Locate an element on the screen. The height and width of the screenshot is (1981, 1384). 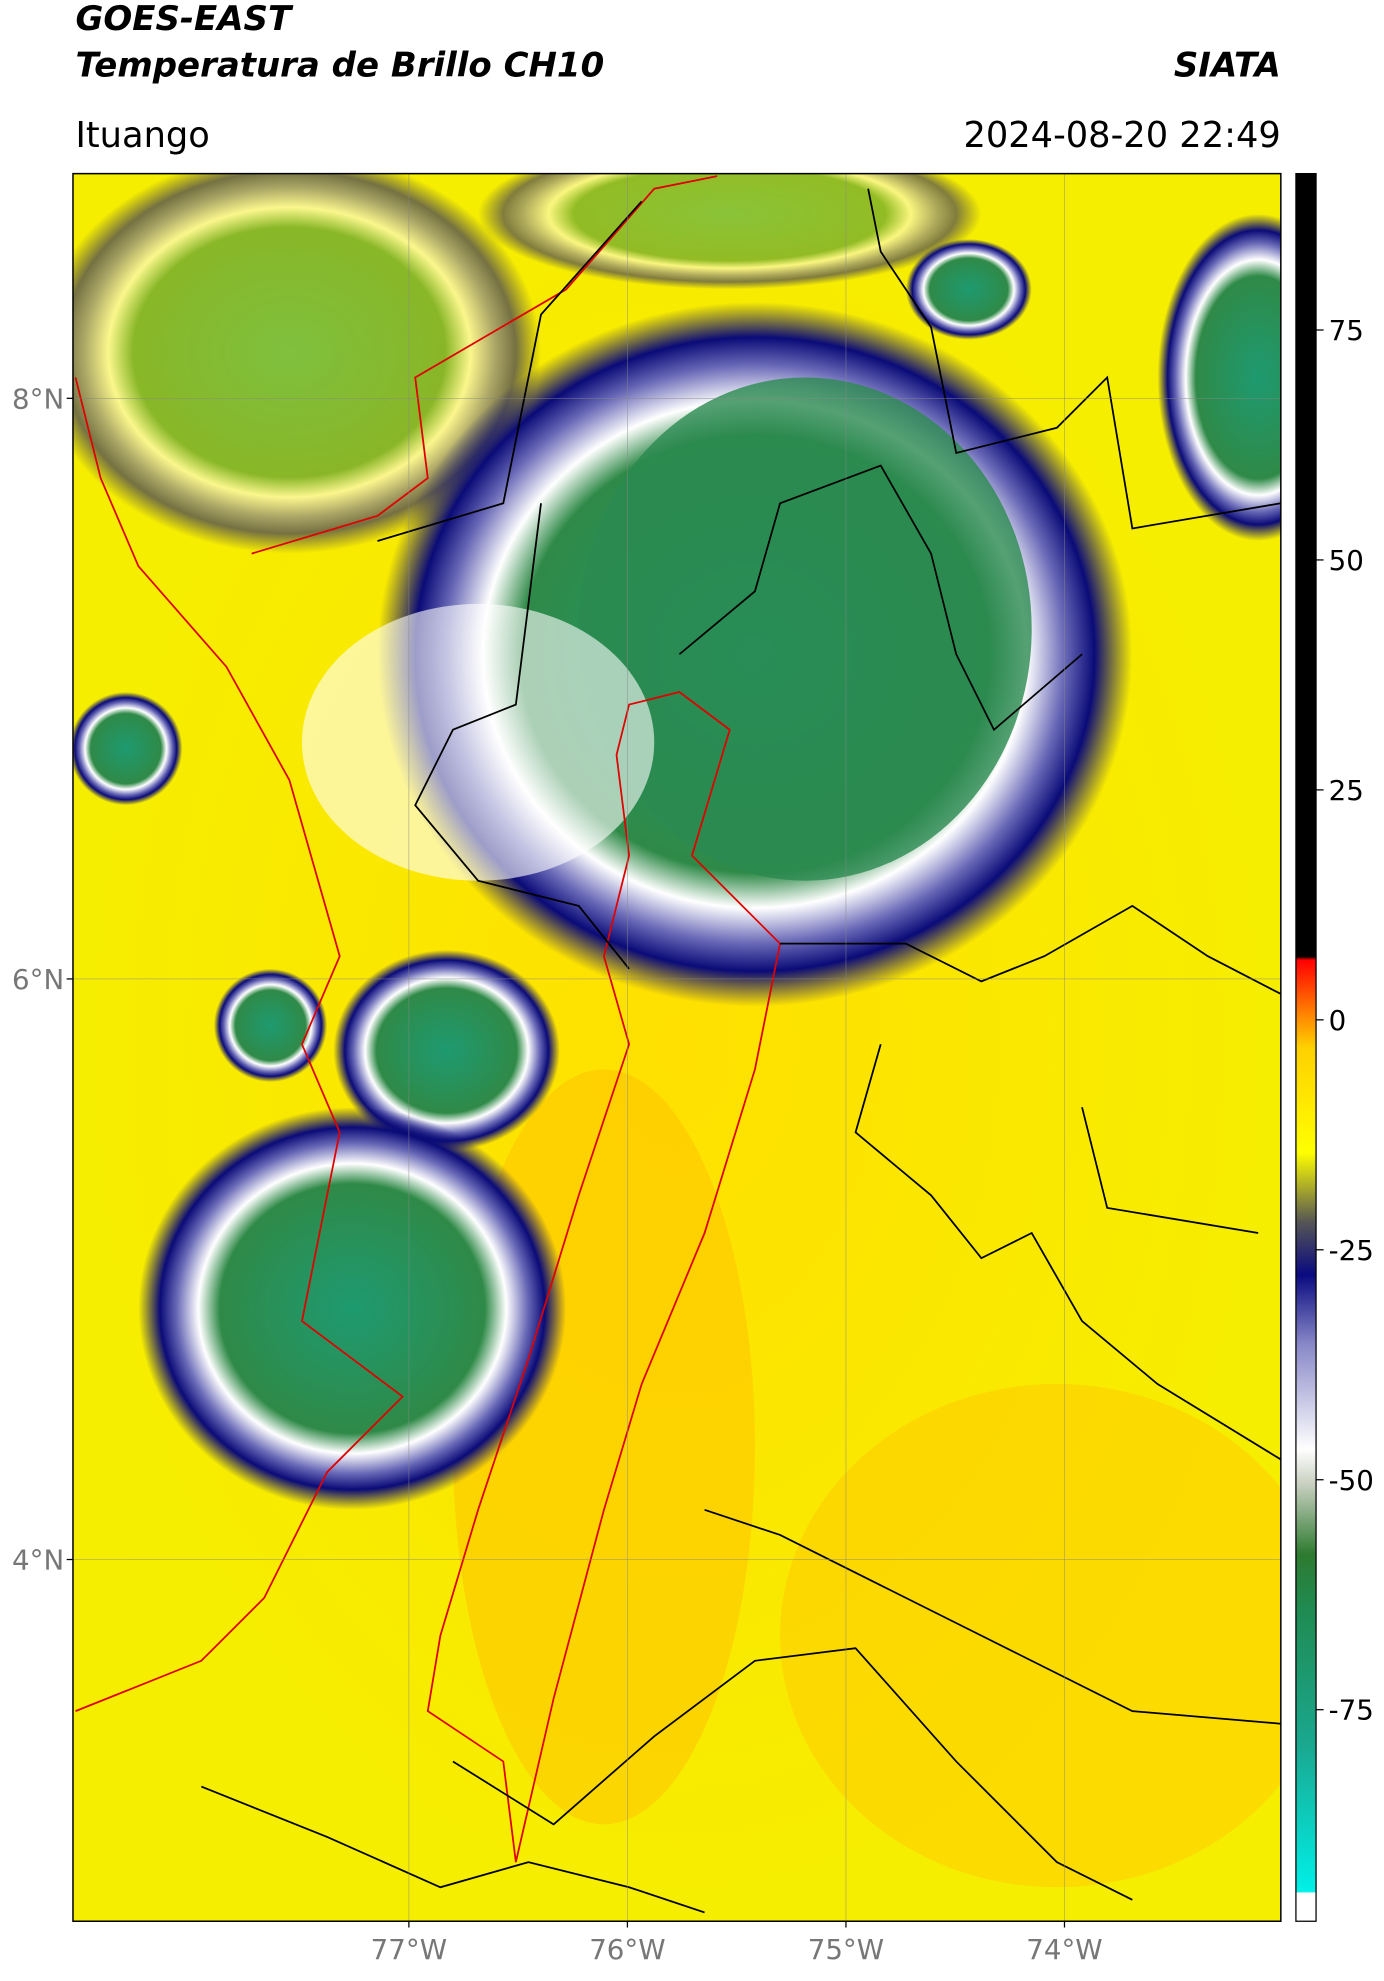
lat-label: 8°N is located at coordinates (38, 398).